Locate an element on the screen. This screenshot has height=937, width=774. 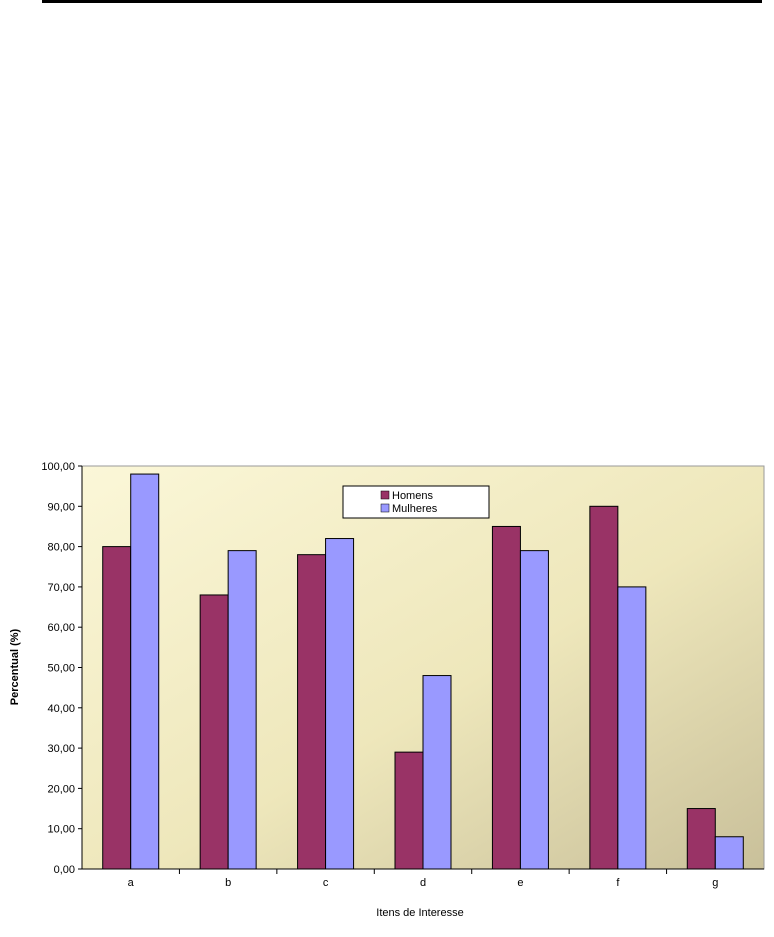
legend: Homens Mulheres is located at coordinates (416, 502).